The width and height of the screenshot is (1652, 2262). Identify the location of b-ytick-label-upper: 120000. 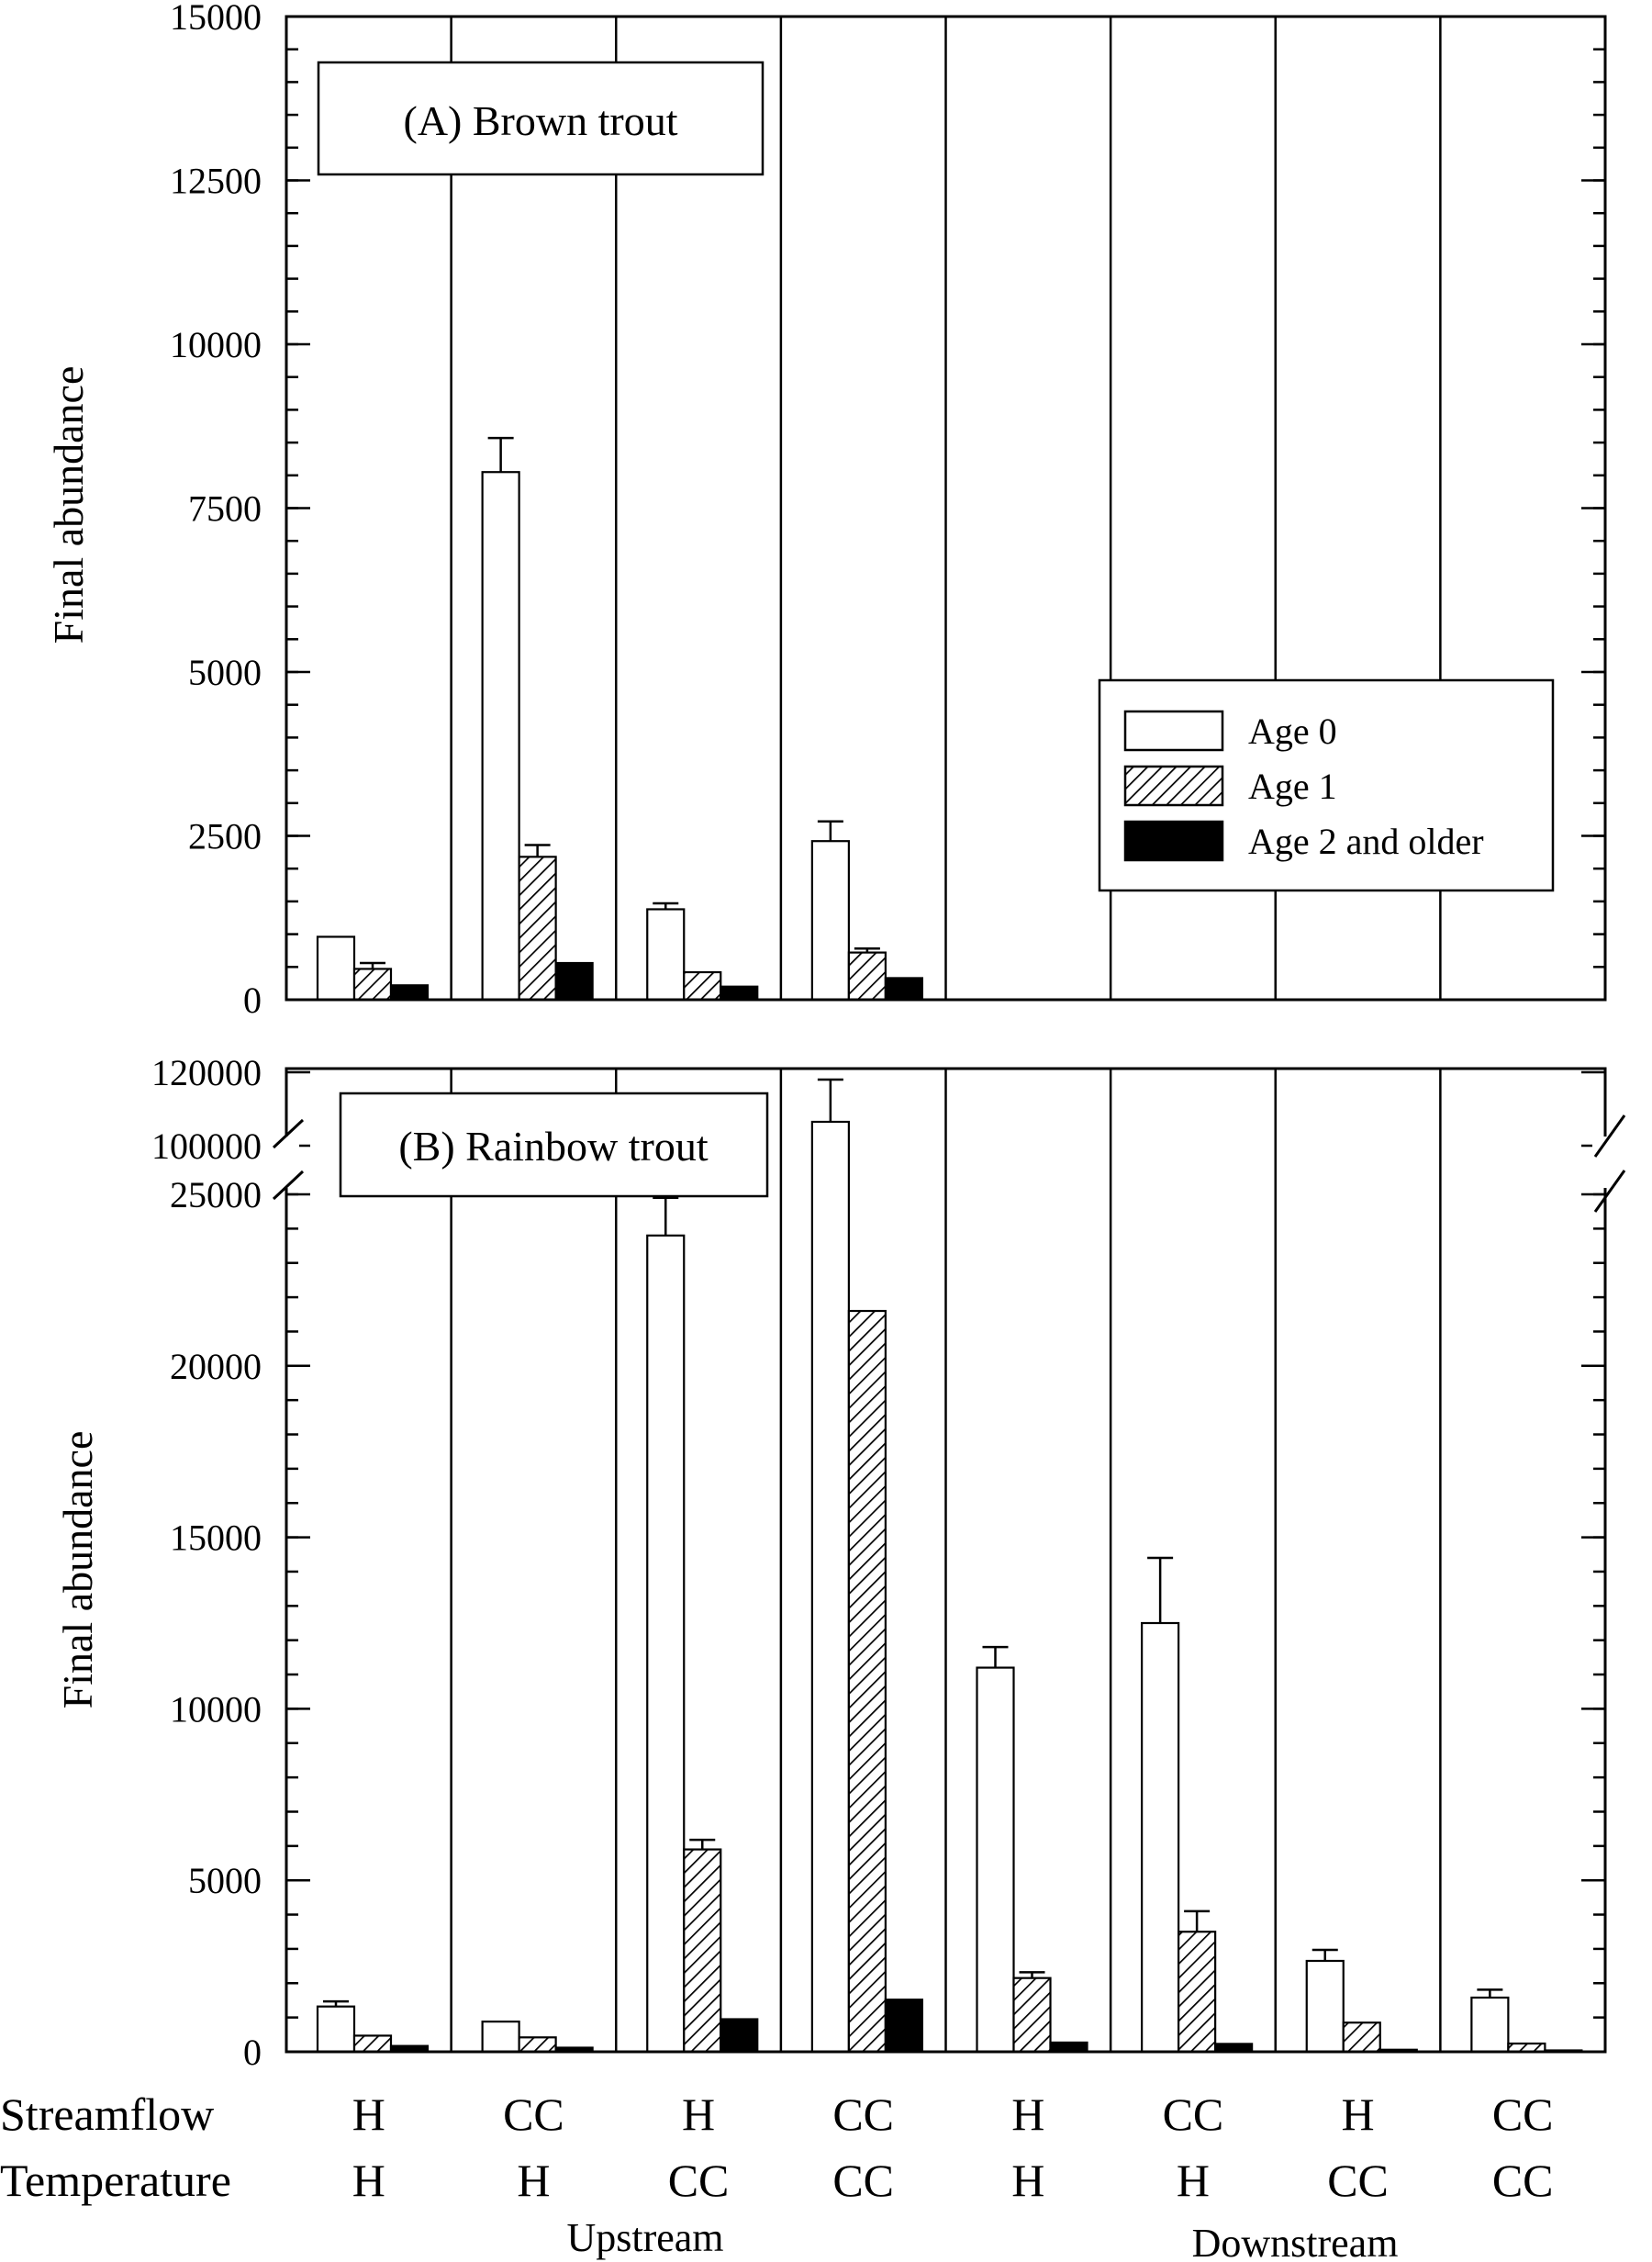
(206, 1072).